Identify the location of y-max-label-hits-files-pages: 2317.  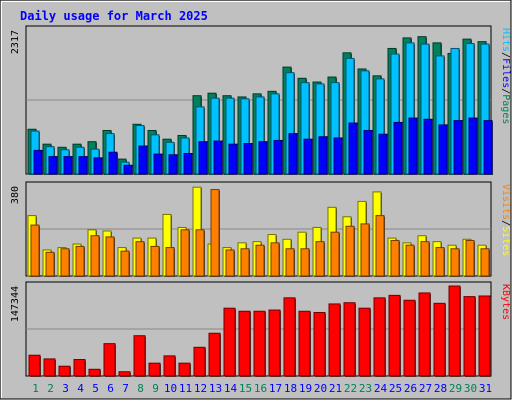
(15, 42).